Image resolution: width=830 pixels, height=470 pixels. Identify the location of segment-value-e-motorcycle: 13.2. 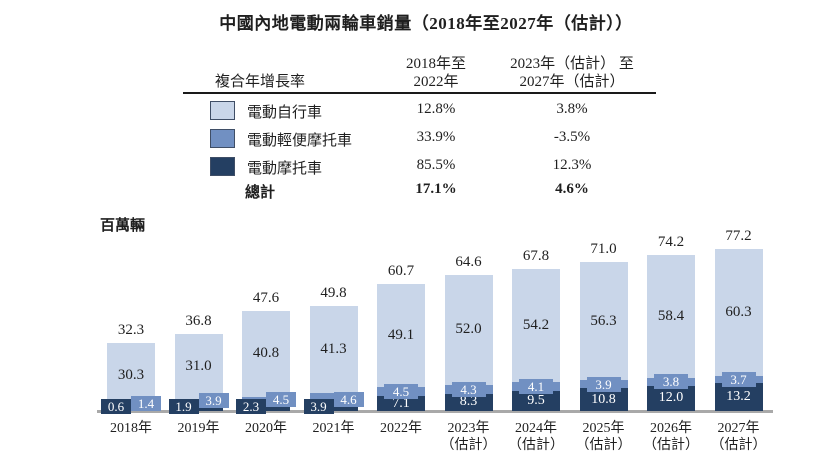
(738, 397).